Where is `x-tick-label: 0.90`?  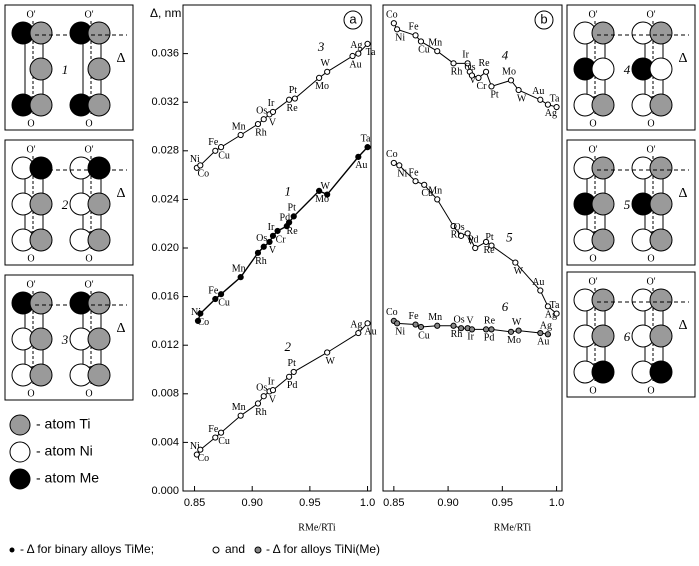 x-tick-label: 0.90 is located at coordinates (251, 503).